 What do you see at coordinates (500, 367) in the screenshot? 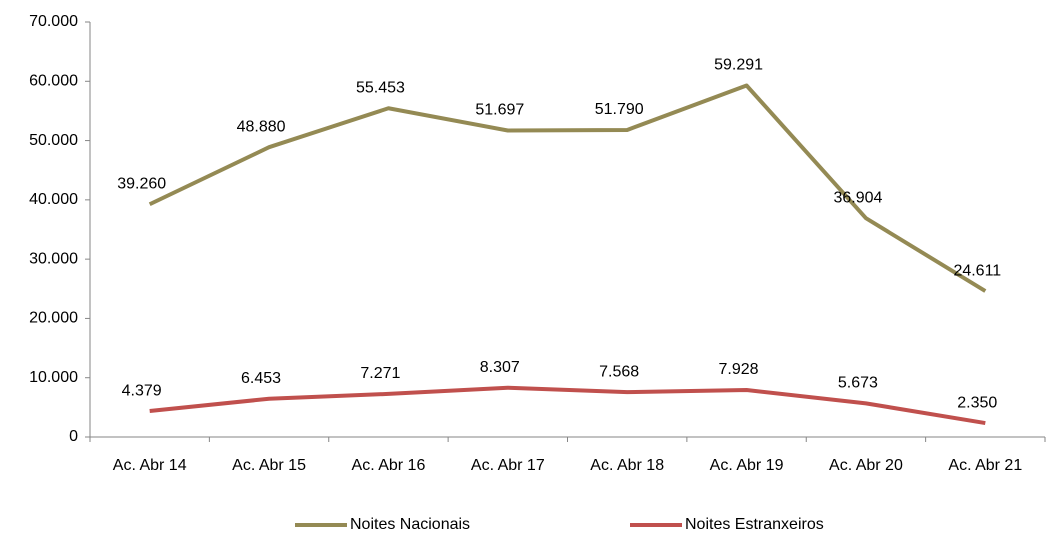
I see `data-label: 8.307` at bounding box center [500, 367].